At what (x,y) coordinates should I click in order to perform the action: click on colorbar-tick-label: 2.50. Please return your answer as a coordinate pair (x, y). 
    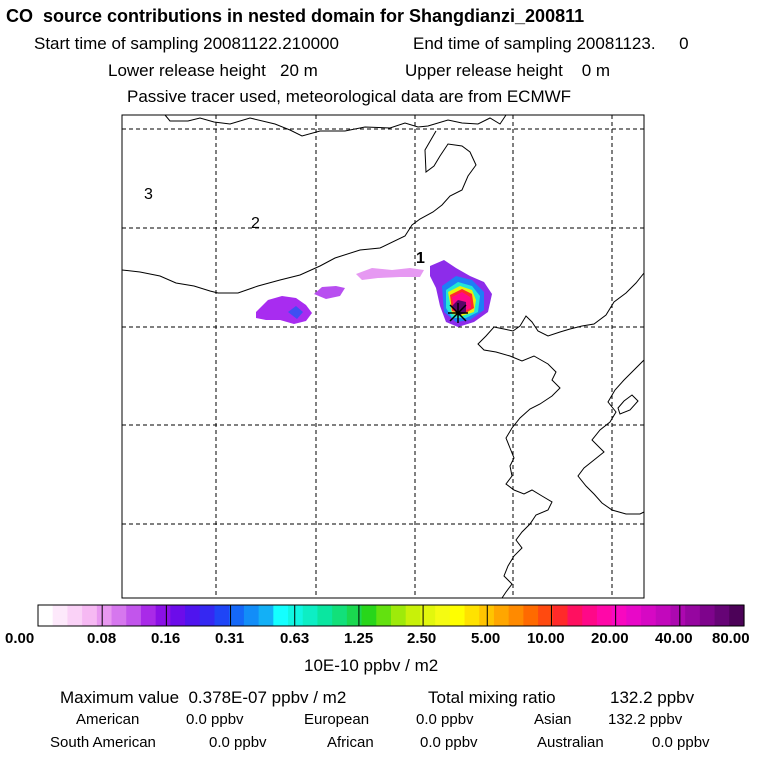
    Looking at the image, I should click on (422, 638).